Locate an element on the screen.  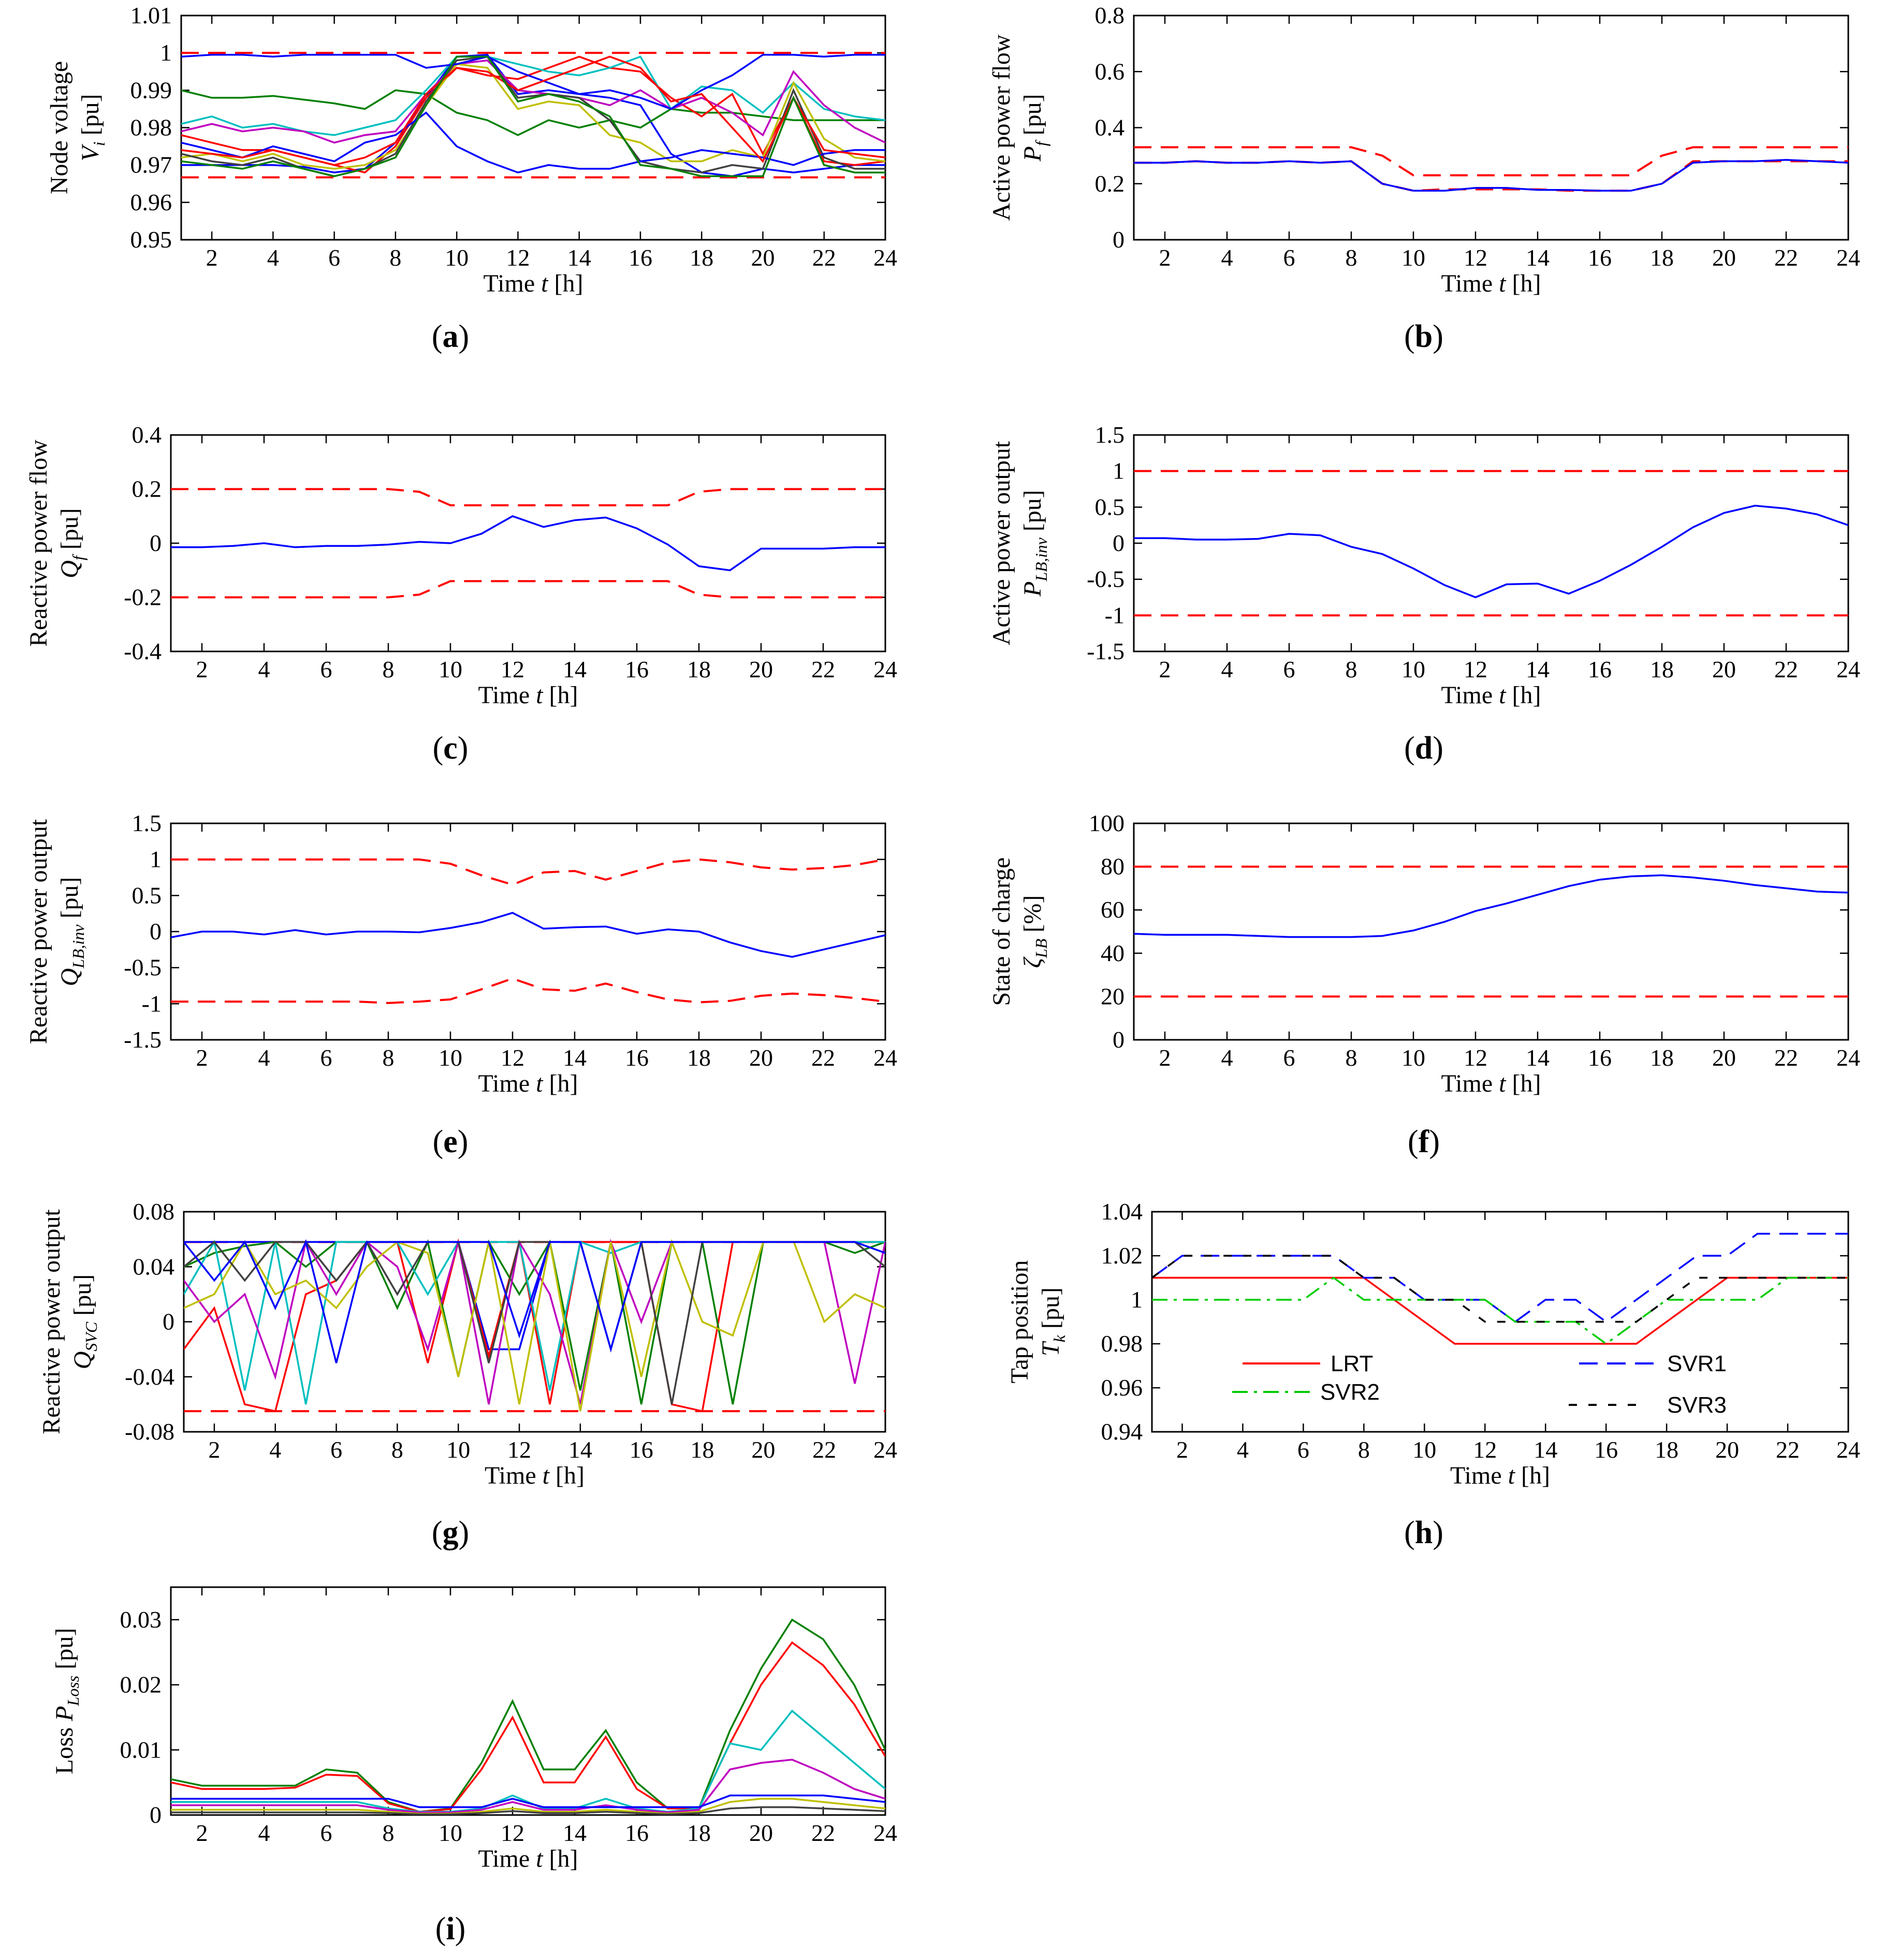
panel-caption: (a) is located at coordinates (450, 336).